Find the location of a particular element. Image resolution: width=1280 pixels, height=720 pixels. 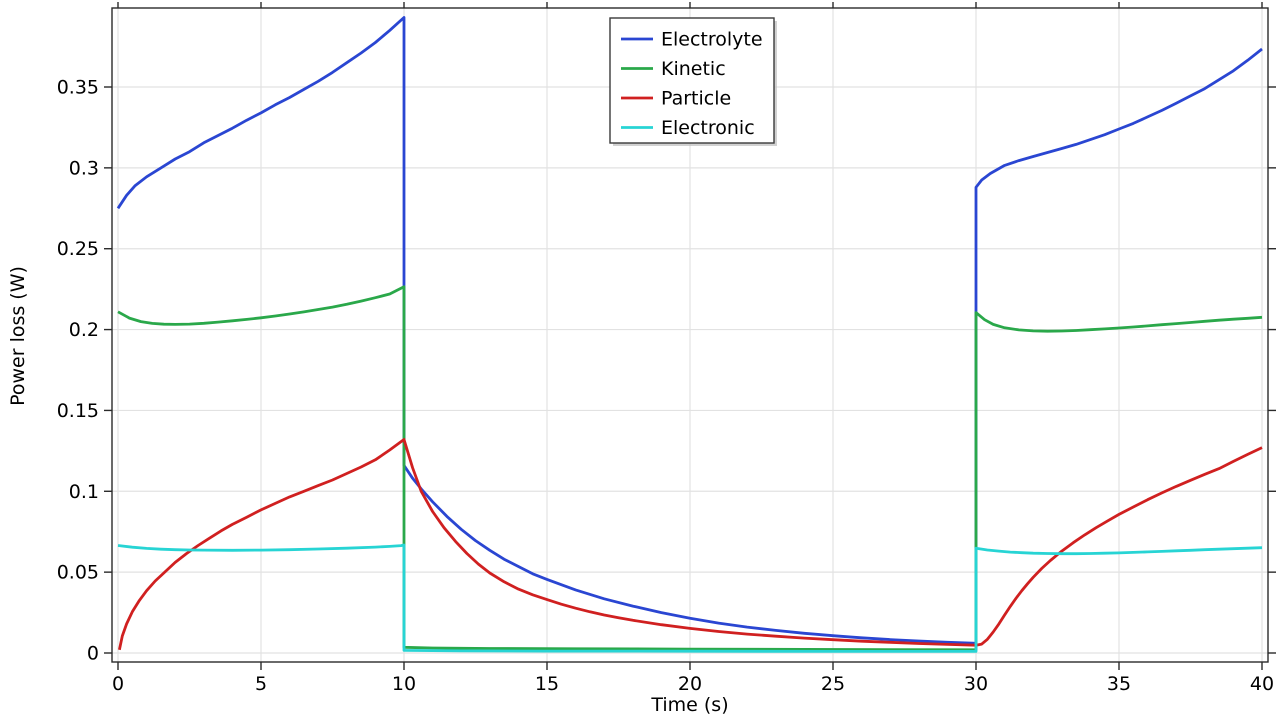

x-tick-label: 40 is located at coordinates (1262, 684).